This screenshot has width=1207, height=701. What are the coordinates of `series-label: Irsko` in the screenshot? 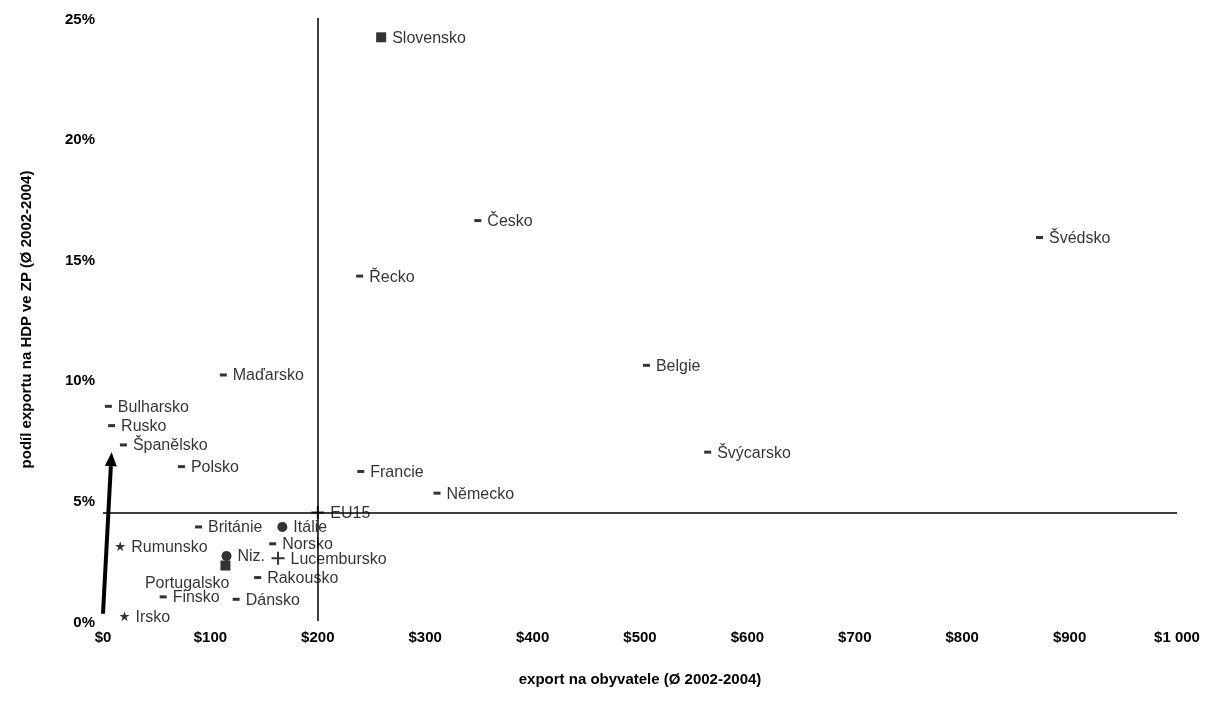 It's located at (153, 616).